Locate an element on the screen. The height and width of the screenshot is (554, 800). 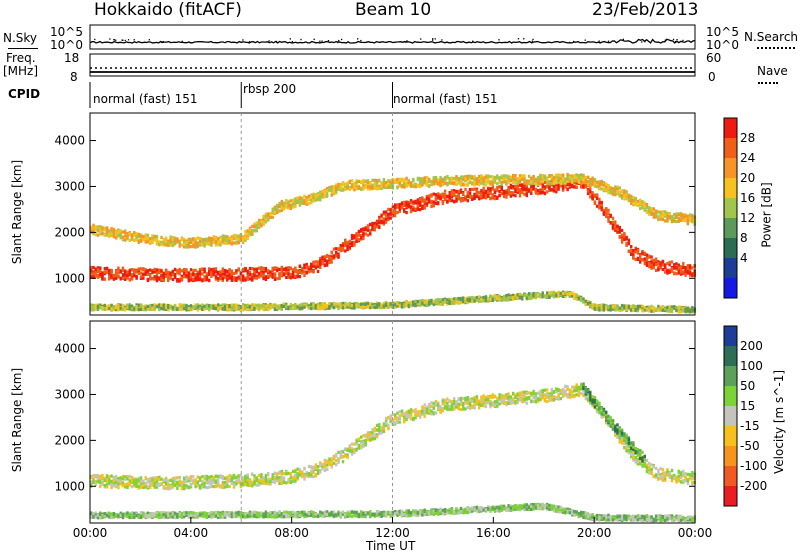
nsearch-tick-top: 10^5 is located at coordinates (722, 32).